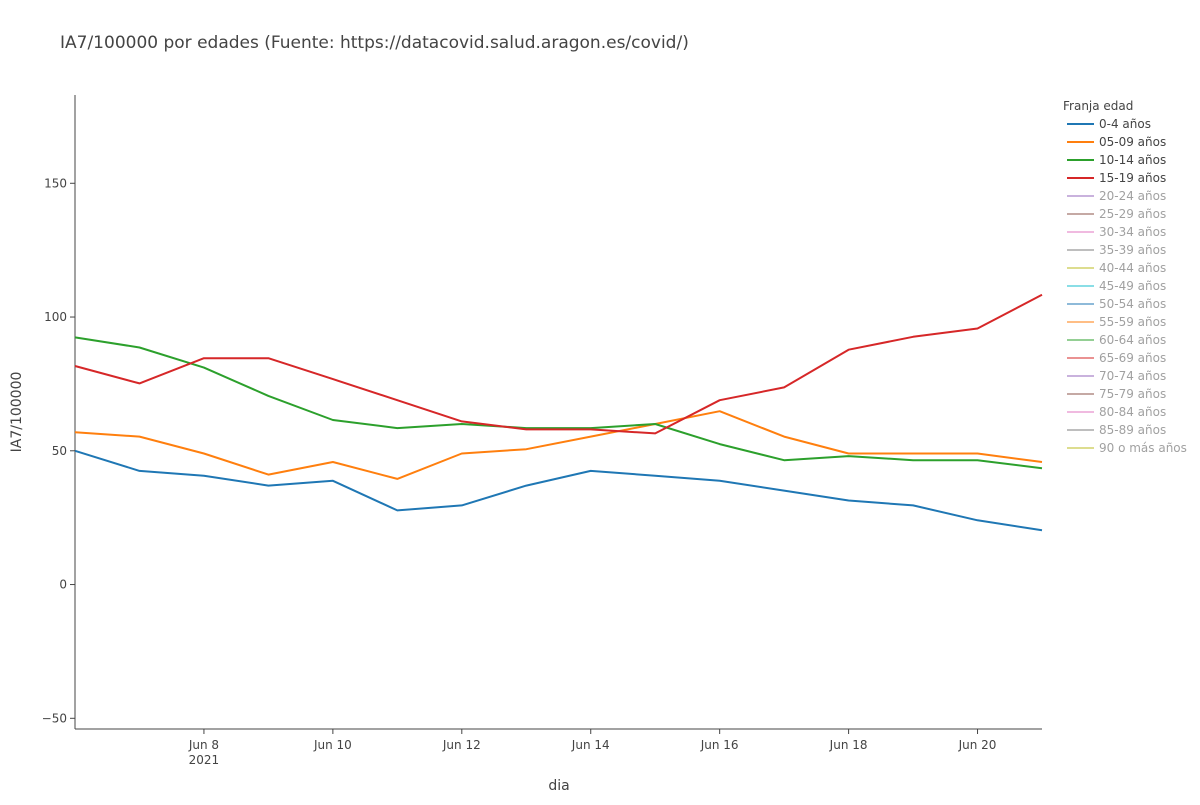 The width and height of the screenshot is (1200, 805). I want to click on legend-item: 85-89 años, so click(1116, 430).